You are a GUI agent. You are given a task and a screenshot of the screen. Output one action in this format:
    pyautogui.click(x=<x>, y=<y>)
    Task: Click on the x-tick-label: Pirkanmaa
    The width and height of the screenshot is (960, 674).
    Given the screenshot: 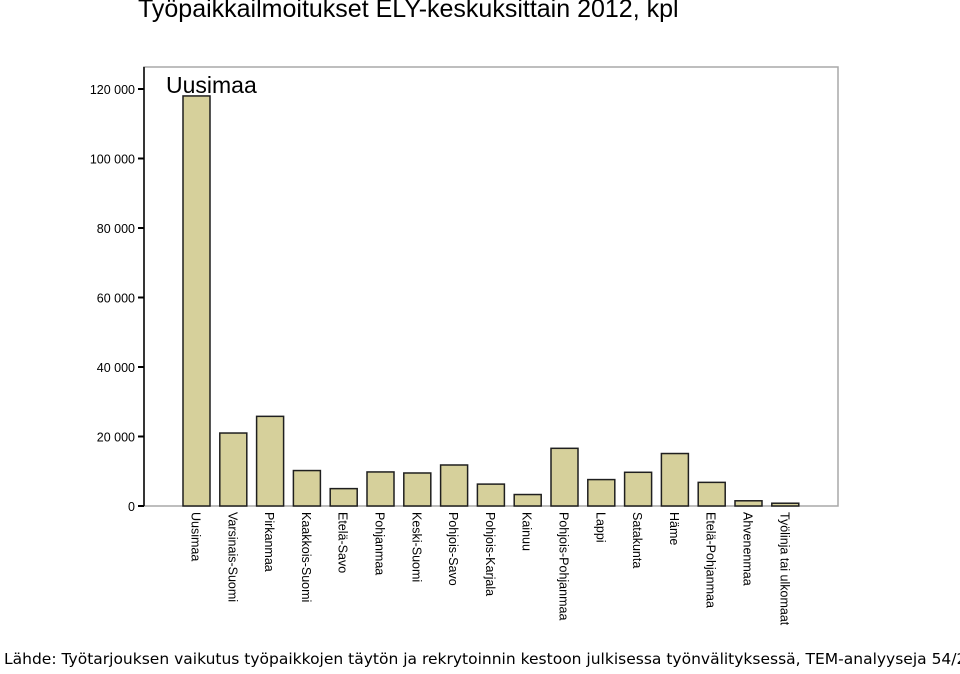 What is the action you would take?
    pyautogui.click(x=269, y=542)
    